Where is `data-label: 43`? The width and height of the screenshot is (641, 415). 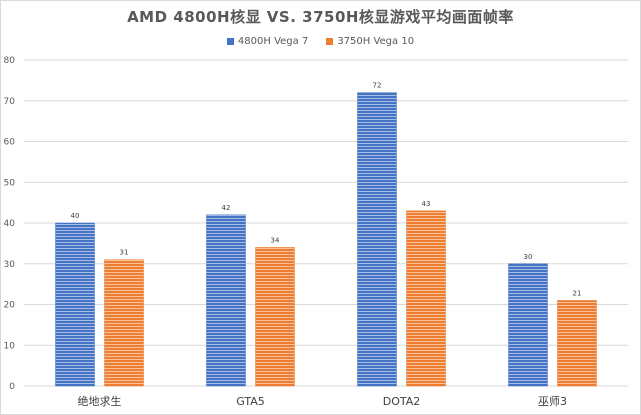
data-label: 43 is located at coordinates (426, 204).